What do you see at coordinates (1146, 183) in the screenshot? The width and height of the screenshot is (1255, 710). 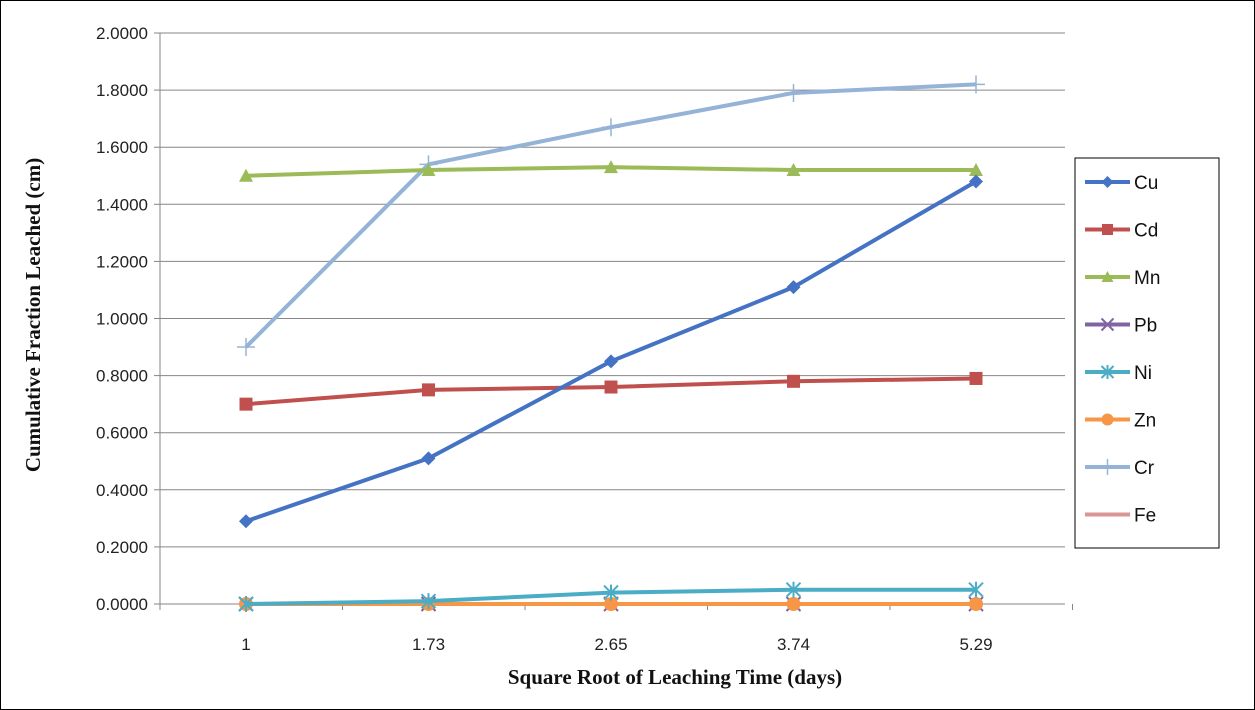 I see `legend-label: Cu` at bounding box center [1146, 183].